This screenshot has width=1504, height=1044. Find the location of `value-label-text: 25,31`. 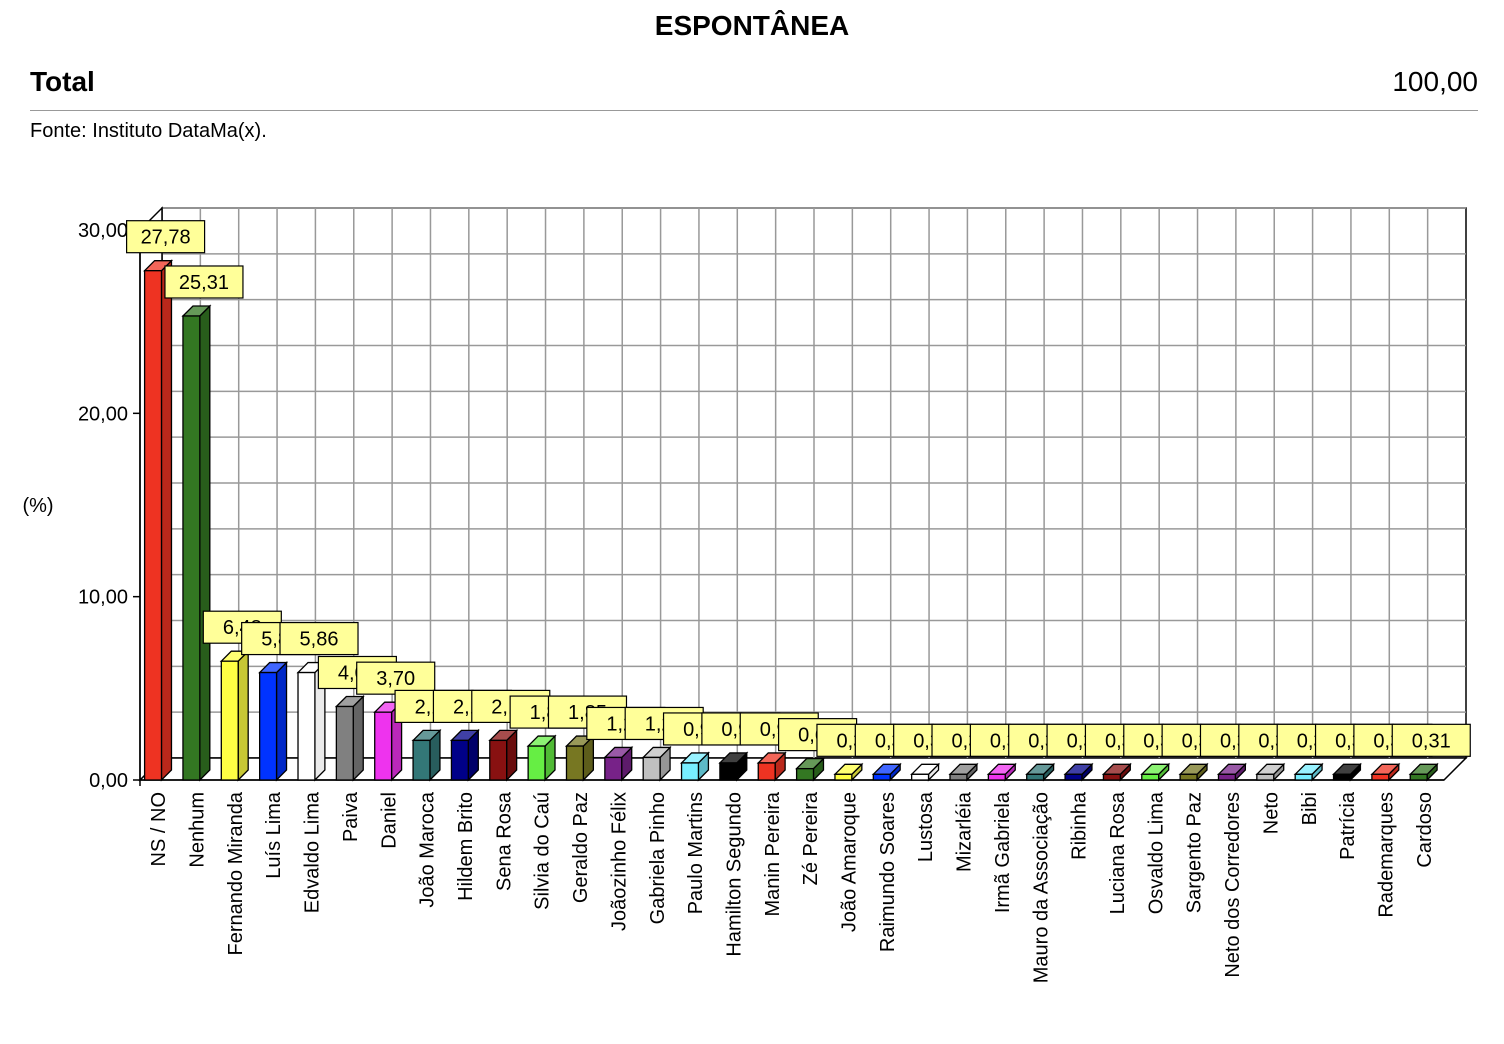

value-label-text: 25,31 is located at coordinates (204, 283).